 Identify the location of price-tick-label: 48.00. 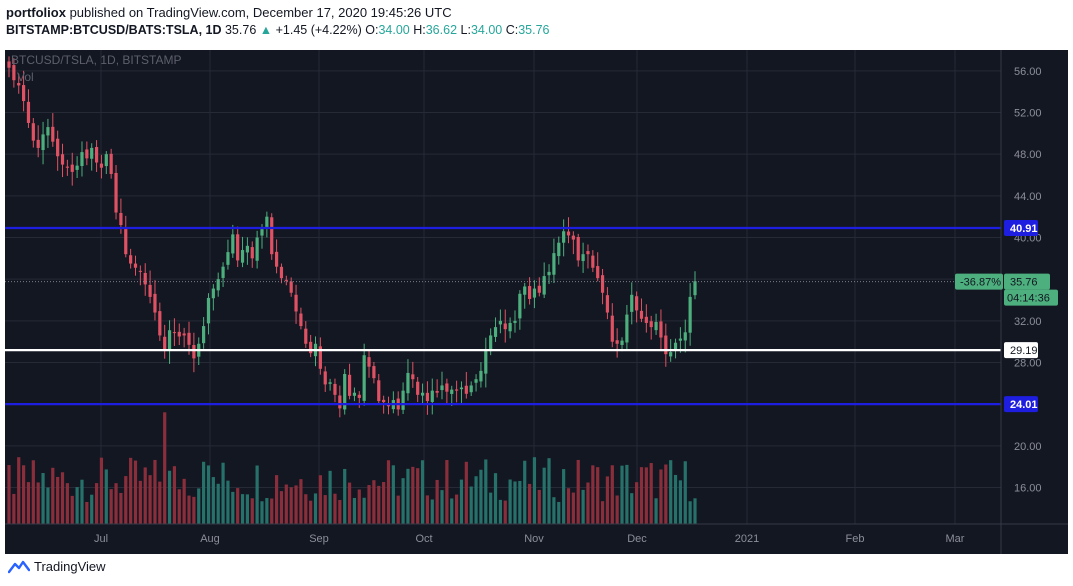
(1028, 155).